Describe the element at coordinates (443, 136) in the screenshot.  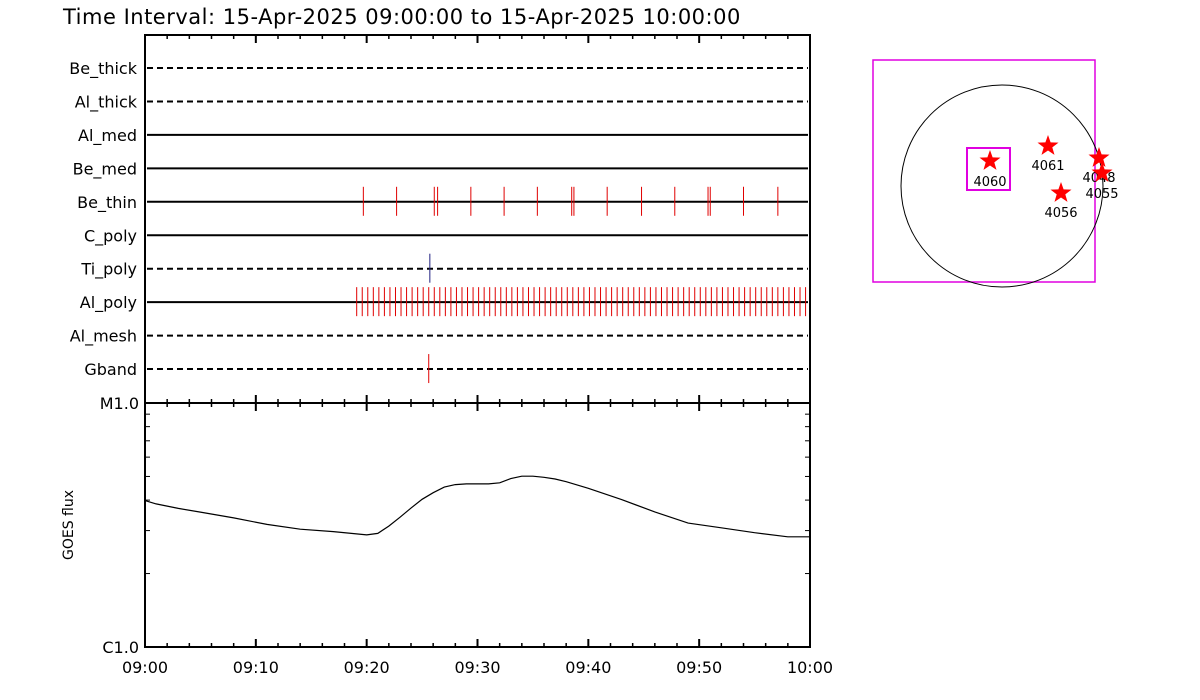
I see `filter-row-al_med: Al_med` at that location.